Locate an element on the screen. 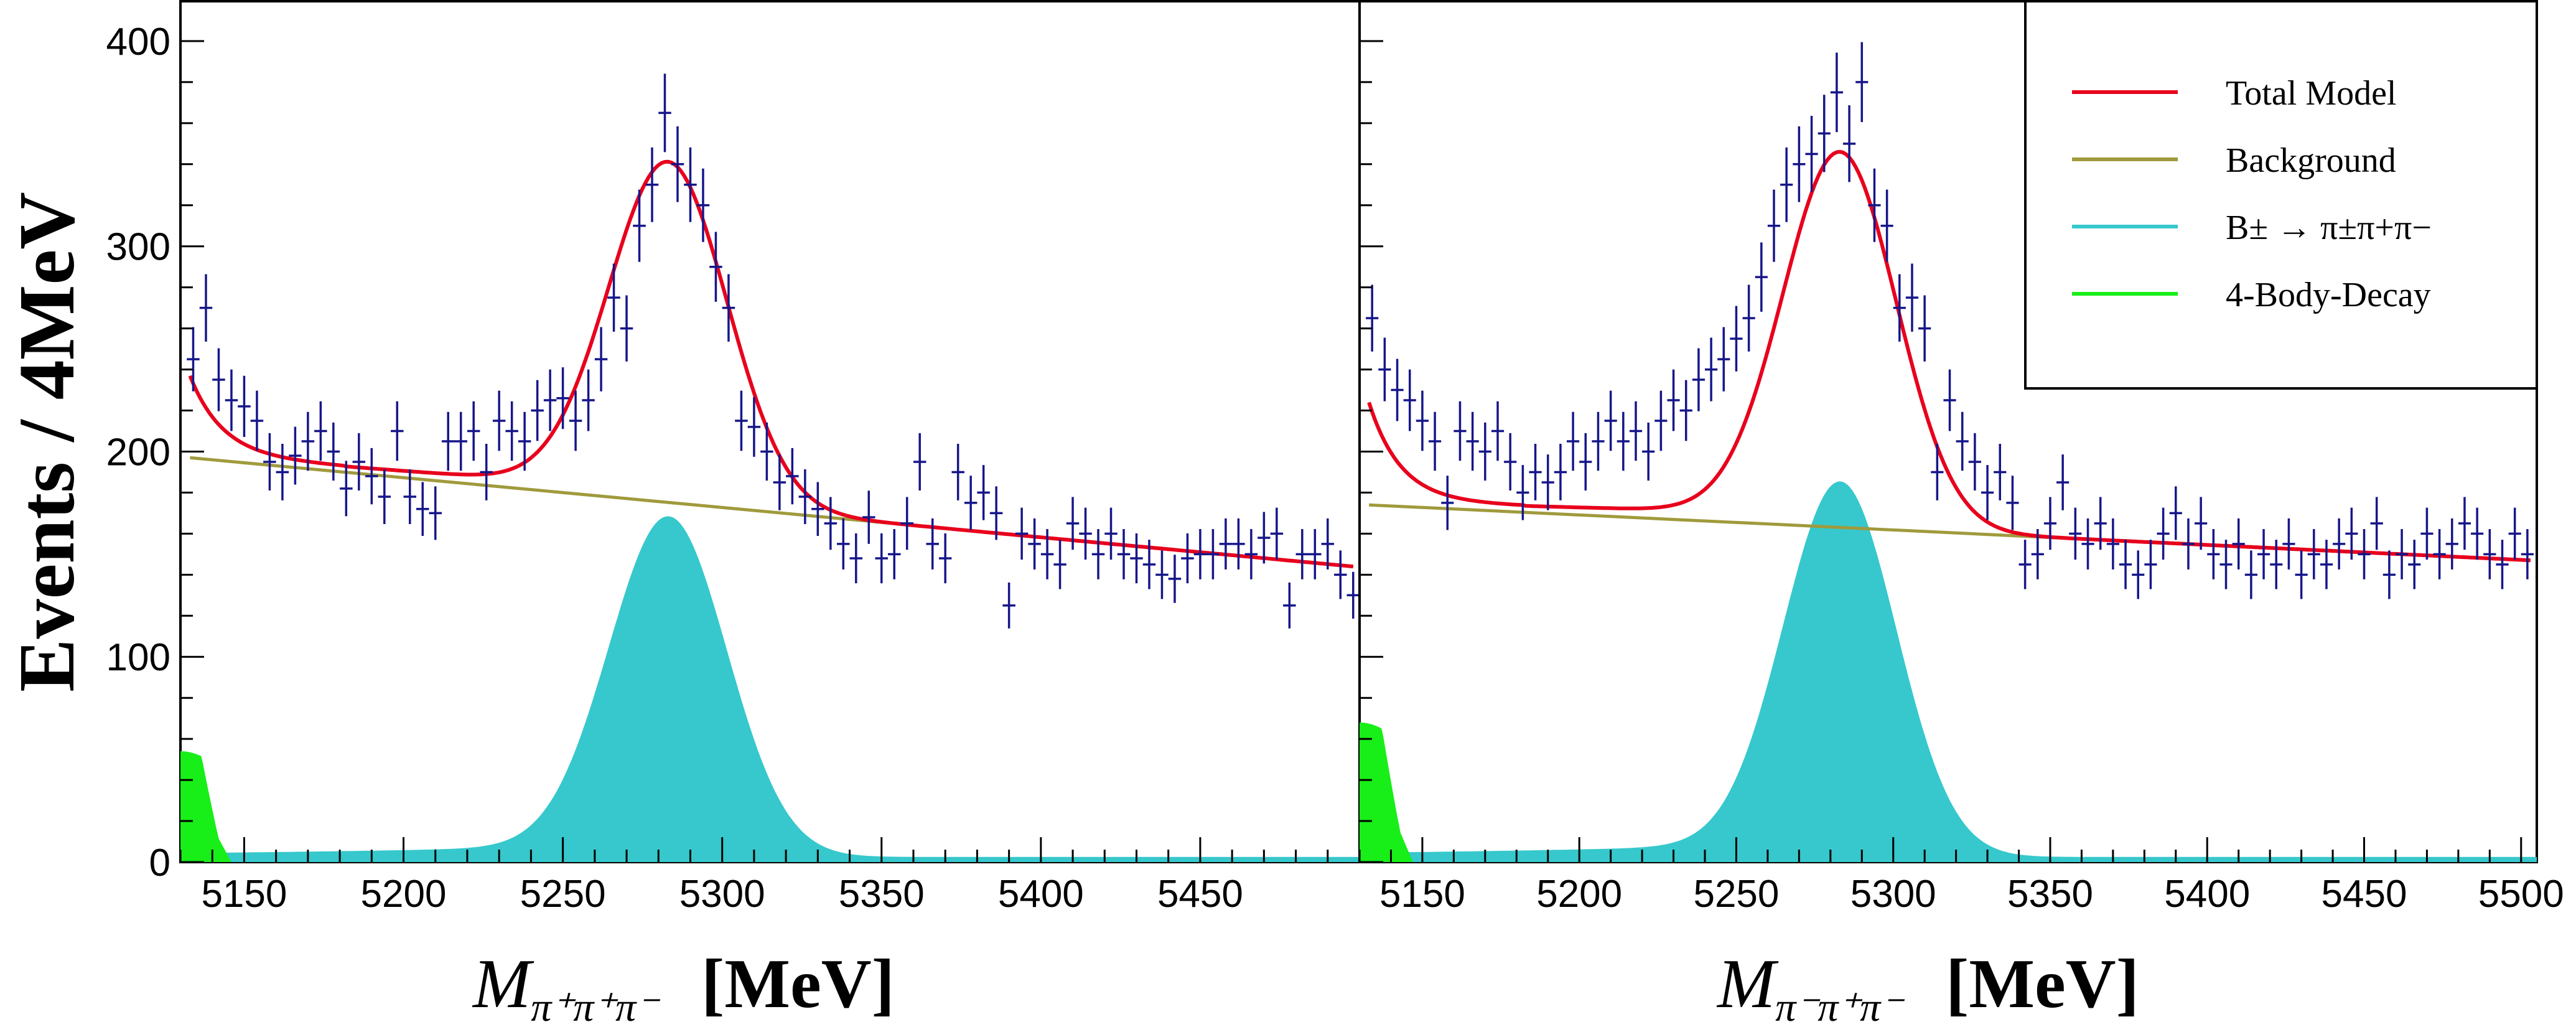  x-tick-label: 5300 is located at coordinates (722, 894).